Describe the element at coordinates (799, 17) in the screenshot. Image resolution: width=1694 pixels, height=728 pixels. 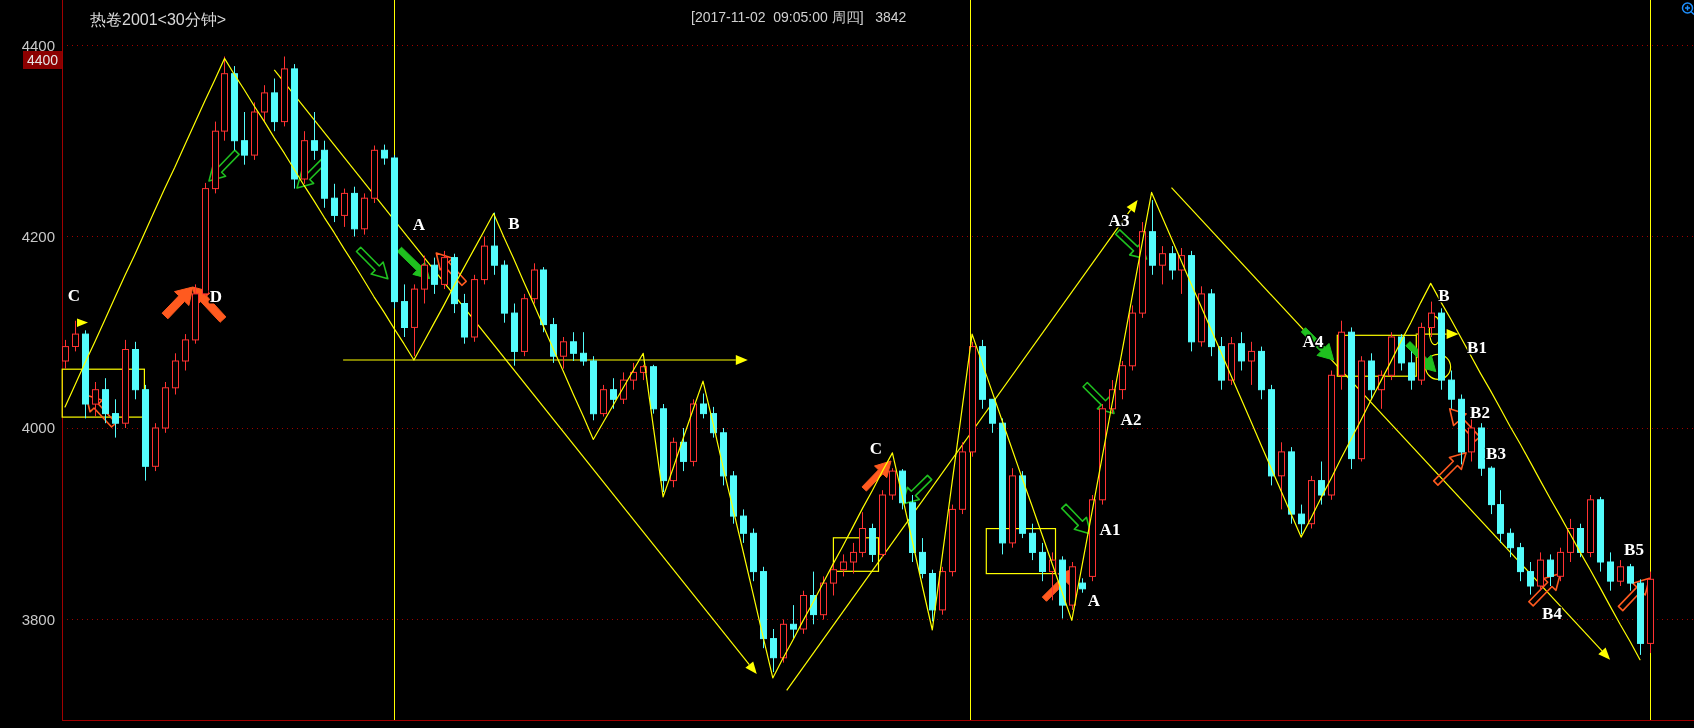
I see `text: [2017-11-02 09:05:00 周四] 3842` at that location.